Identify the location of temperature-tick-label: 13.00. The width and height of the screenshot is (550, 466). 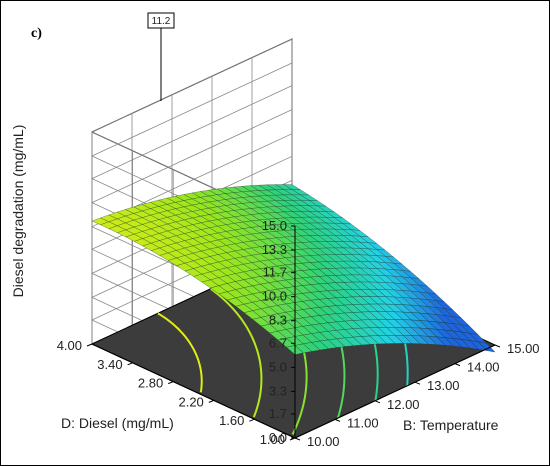
(443, 385).